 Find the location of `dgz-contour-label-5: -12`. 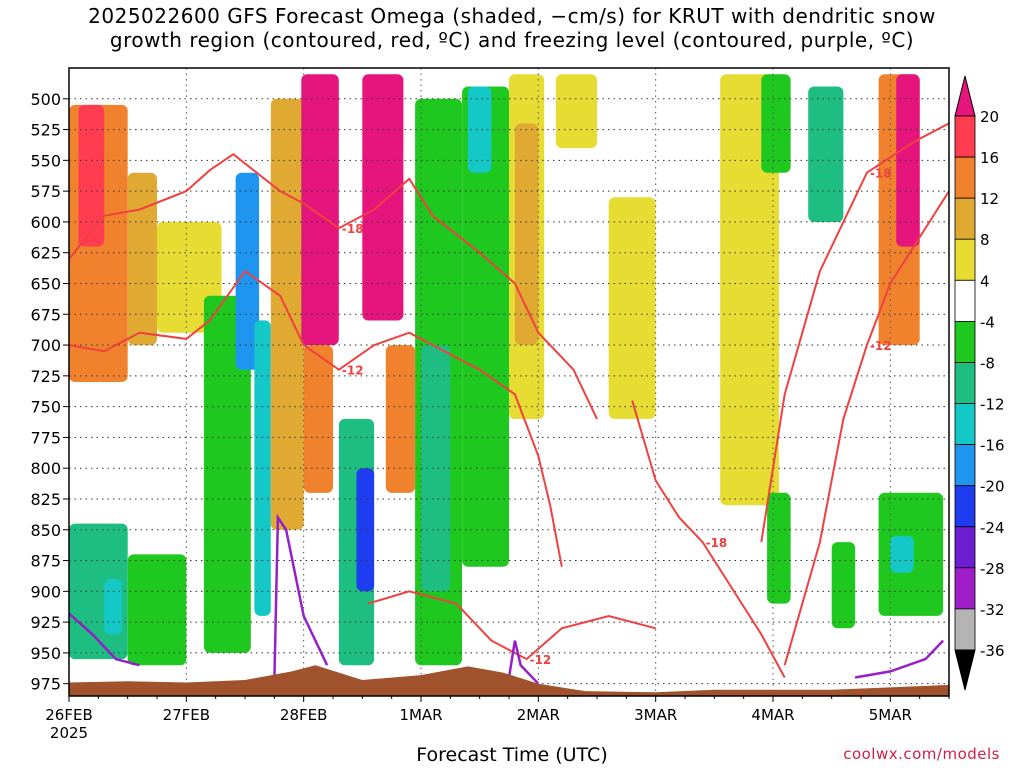

dgz-contour-label-5: -12 is located at coordinates (881, 346).